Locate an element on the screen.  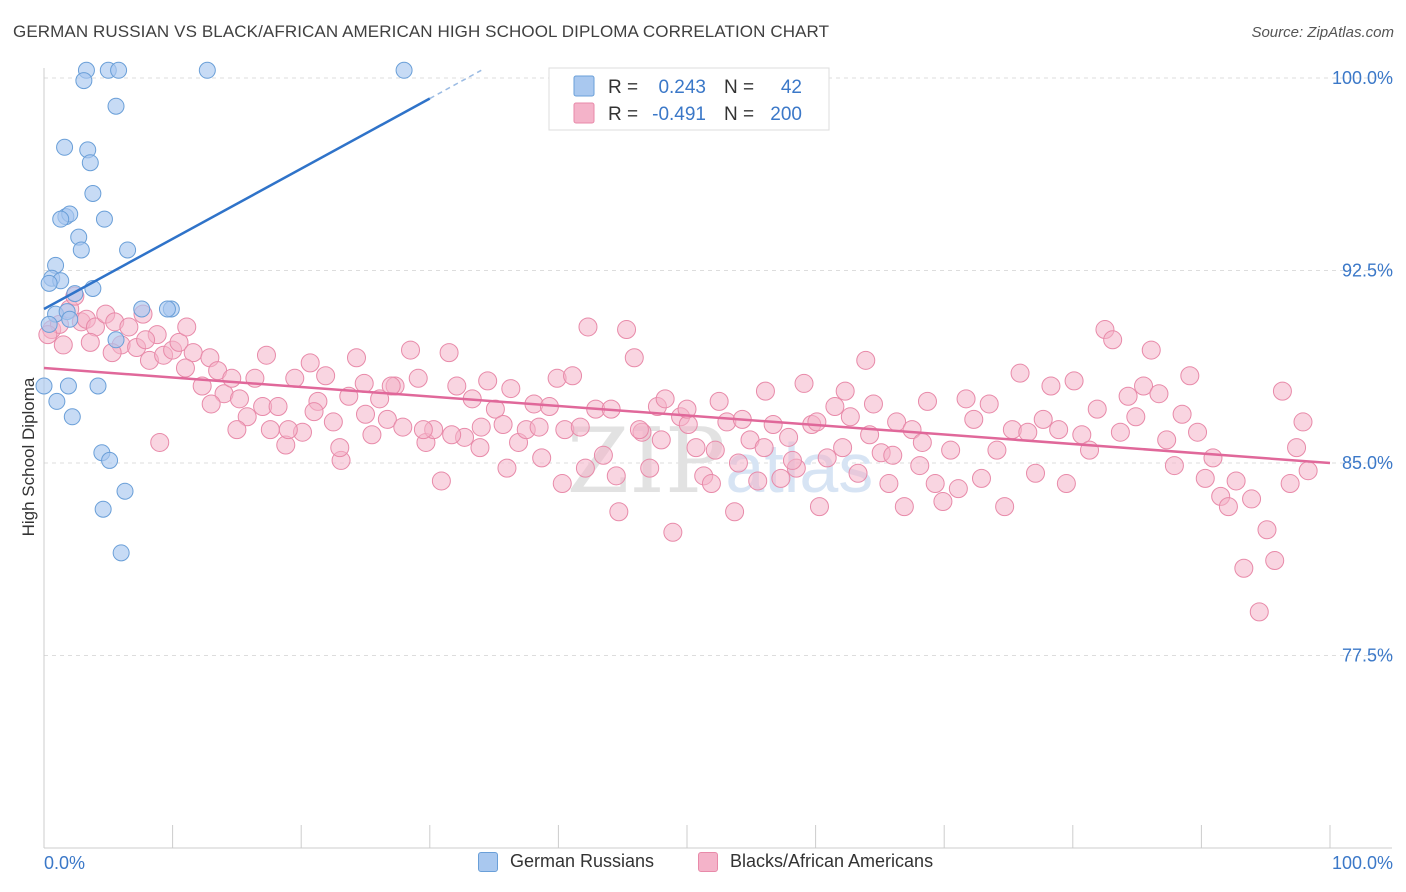
y-tick-label: 92.5% is located at coordinates (1367, 271).